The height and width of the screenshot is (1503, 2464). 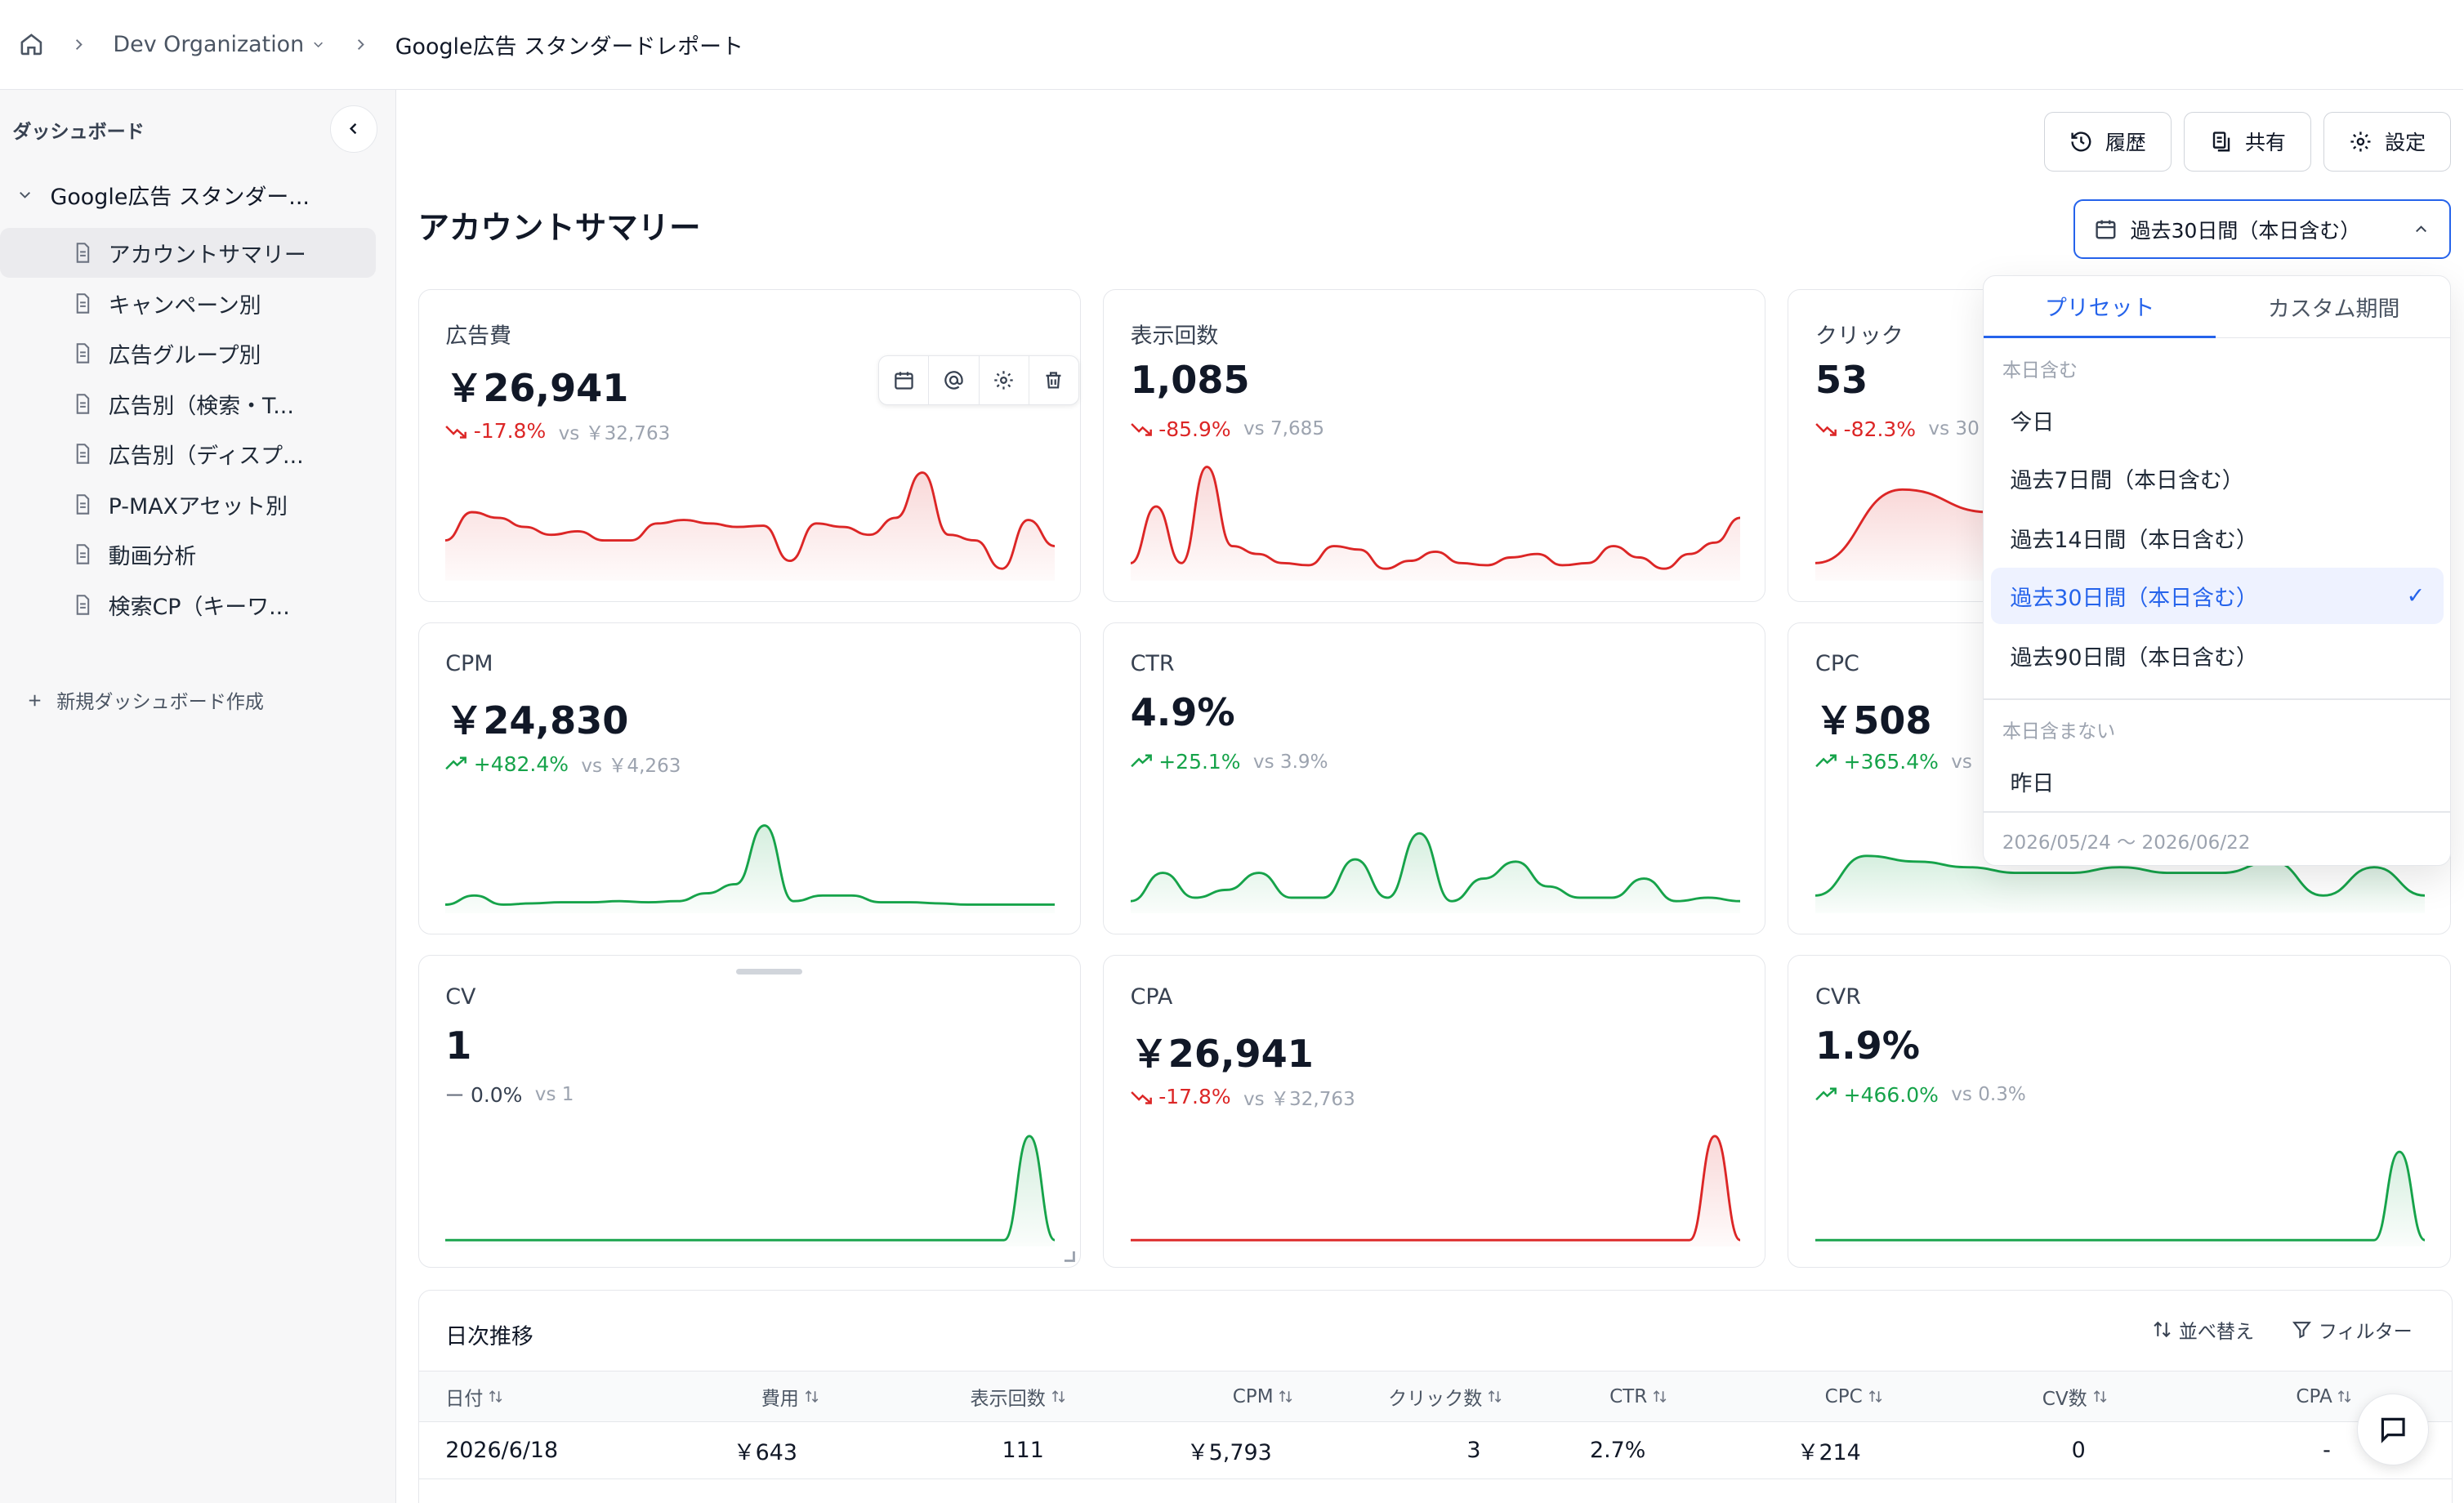 What do you see at coordinates (1069, 1256) in the screenshot?
I see `resize-icon` at bounding box center [1069, 1256].